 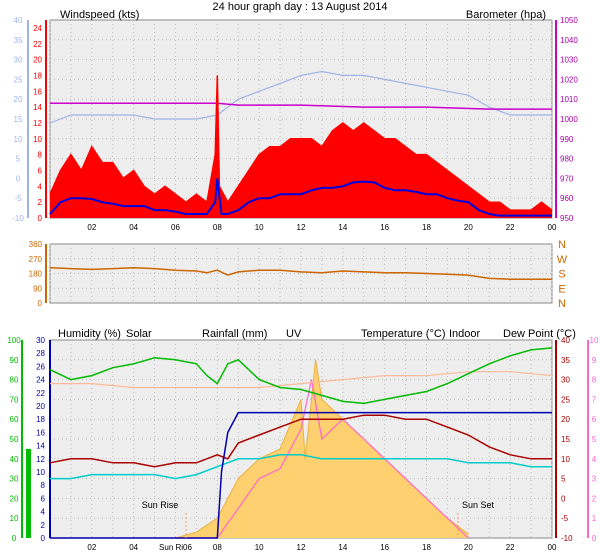 What do you see at coordinates (403, 334) in the screenshot?
I see `temperature-label: Temperature (°C)` at bounding box center [403, 334].